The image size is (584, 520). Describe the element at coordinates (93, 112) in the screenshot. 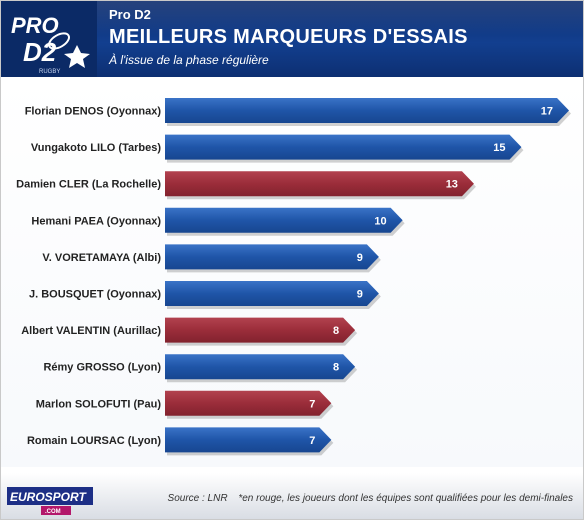

I see `category-label: Florian DENOS (Oyonnax)` at that location.